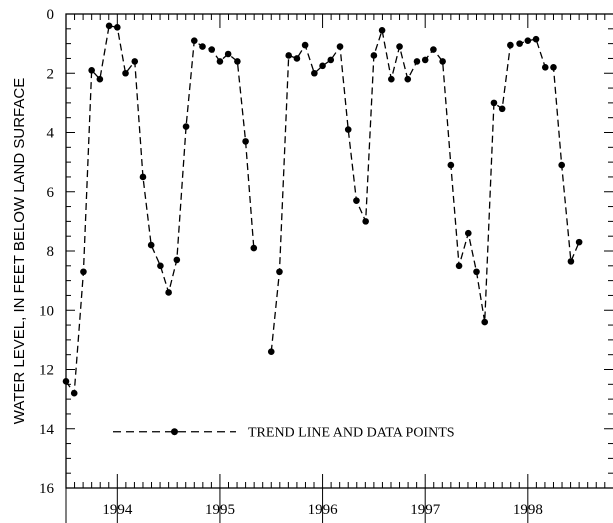 The width and height of the screenshot is (613, 523). I want to click on legend: TREND LINE AND DATA POINTS, so click(284, 433).